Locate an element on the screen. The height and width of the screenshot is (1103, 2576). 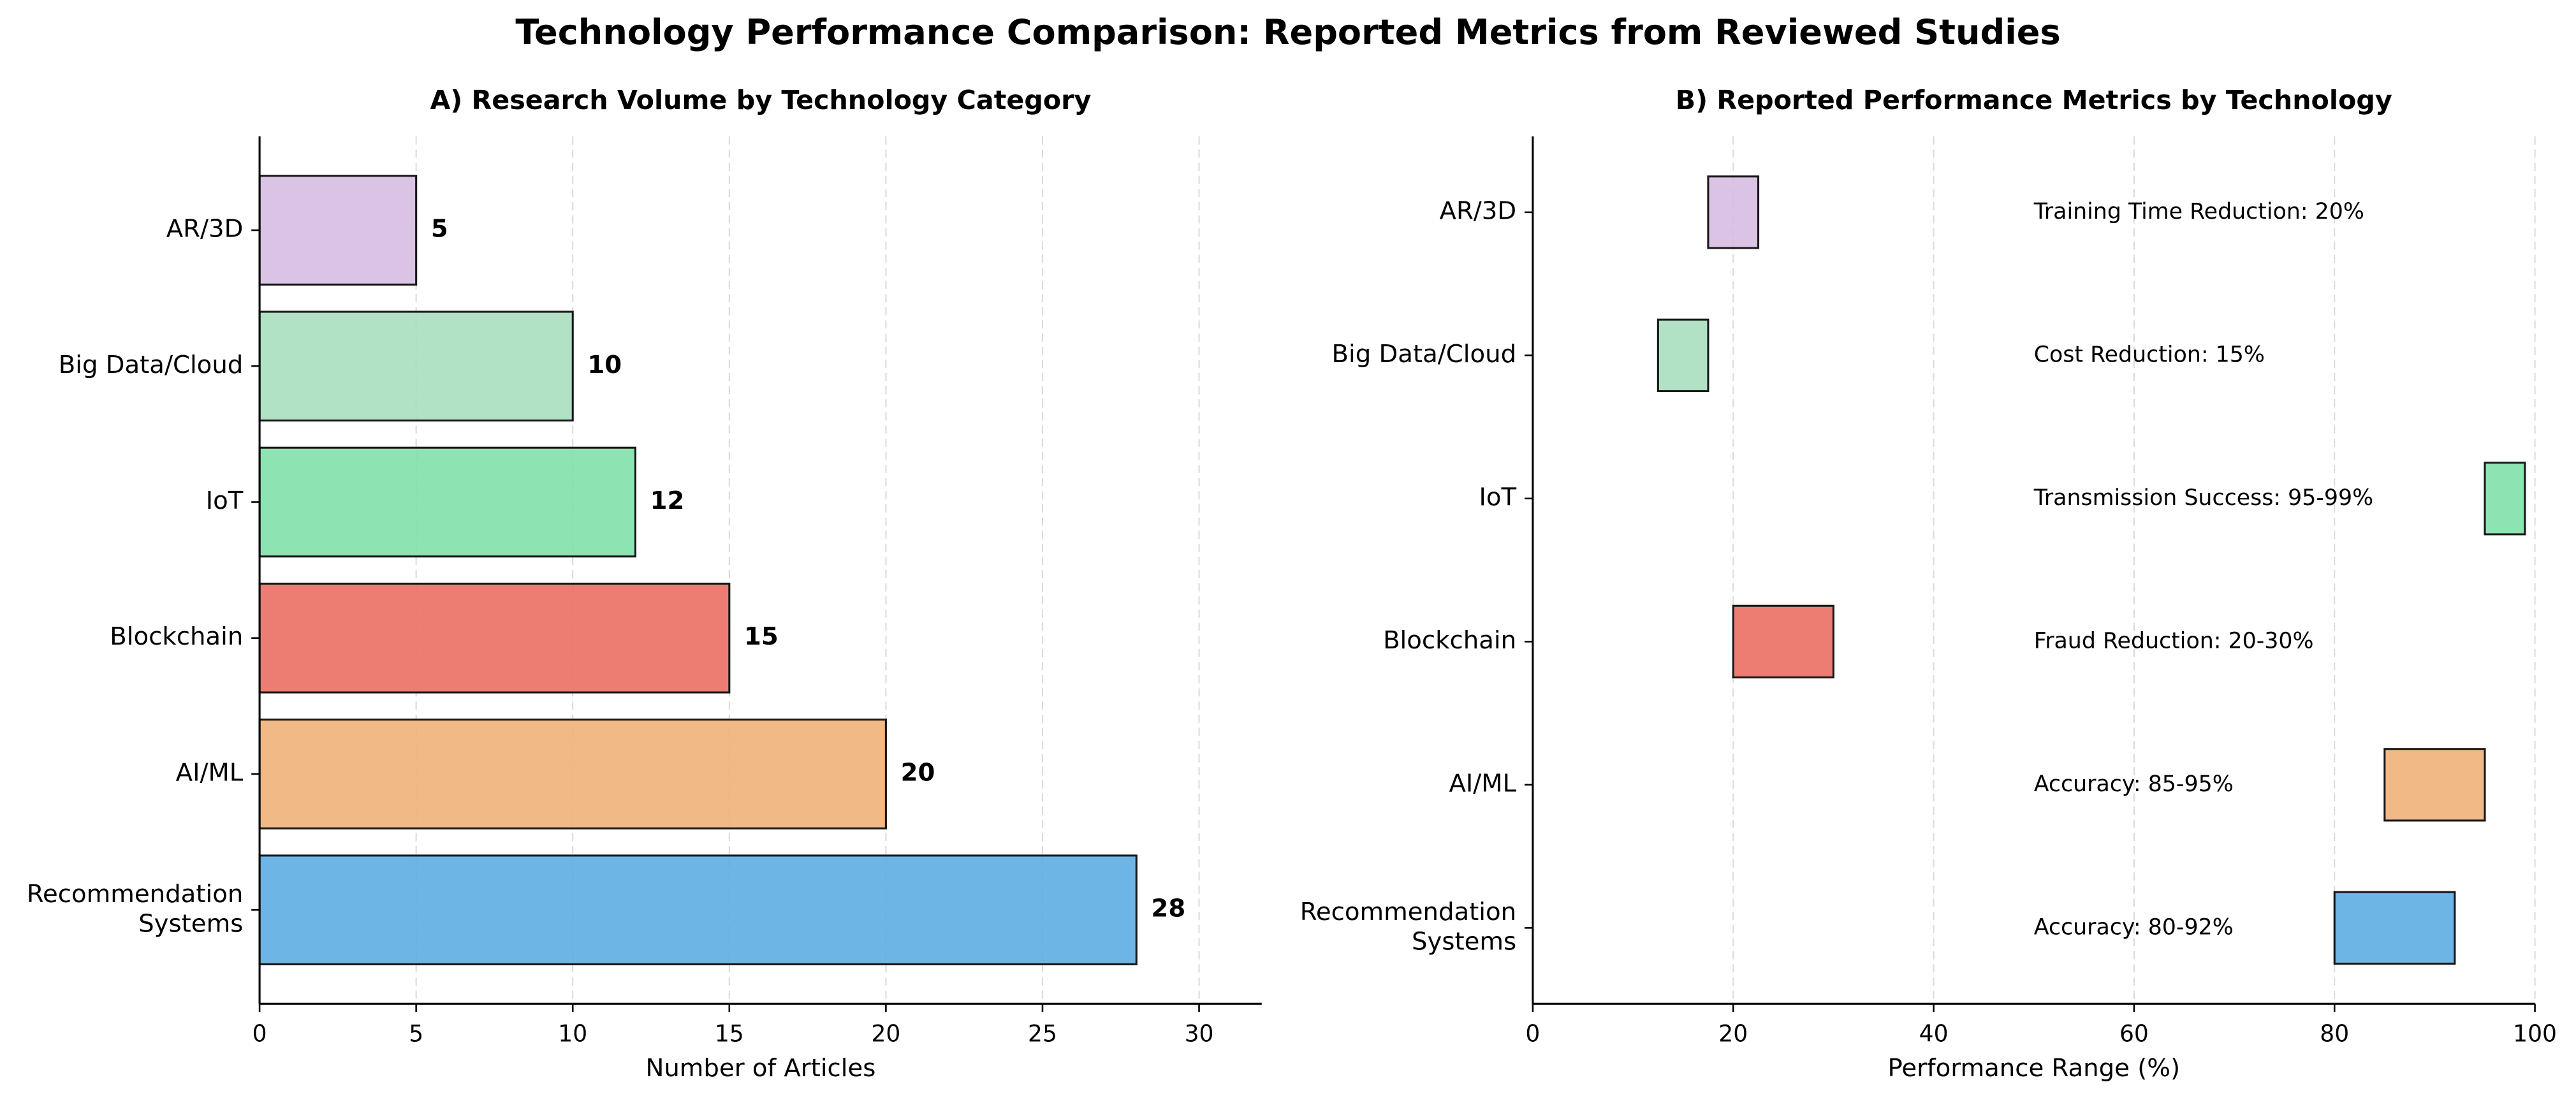
x-tick-label: 80 is located at coordinates (2334, 1033).